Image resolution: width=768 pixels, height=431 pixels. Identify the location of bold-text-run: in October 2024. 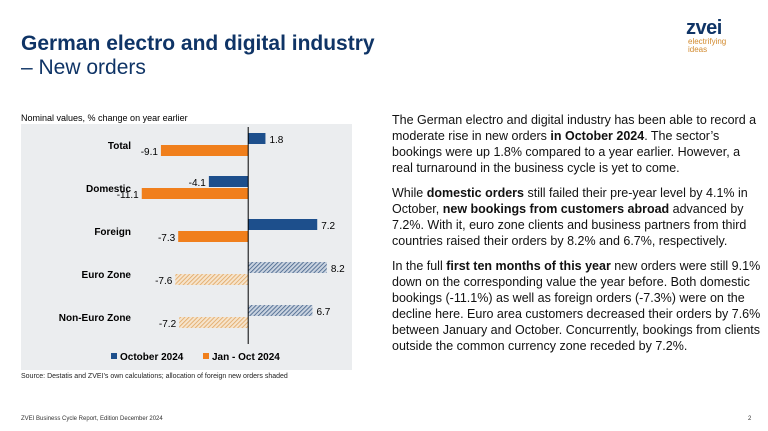
(597, 136).